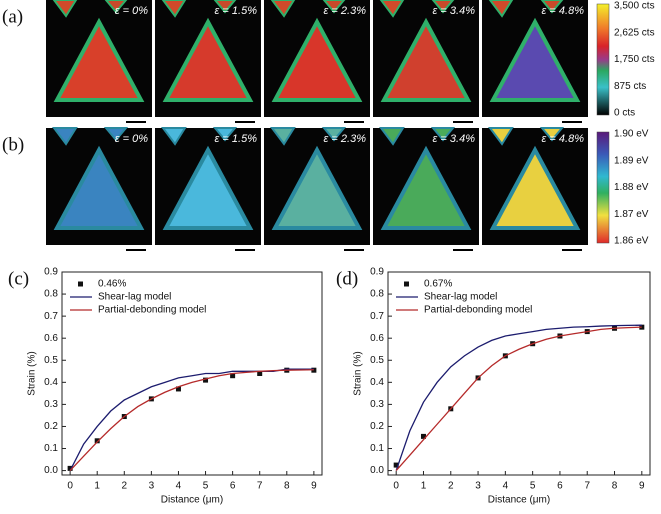 The image size is (661, 514). What do you see at coordinates (345, 139) in the screenshot?
I see `strain-label: ε = 2.3%` at bounding box center [345, 139].